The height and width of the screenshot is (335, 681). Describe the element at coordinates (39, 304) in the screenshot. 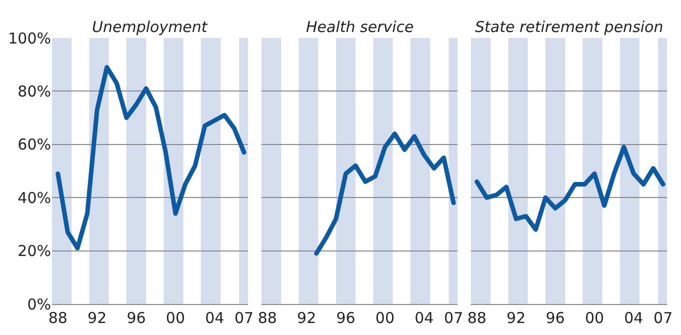

I see `y-tick-label: 0%` at that location.